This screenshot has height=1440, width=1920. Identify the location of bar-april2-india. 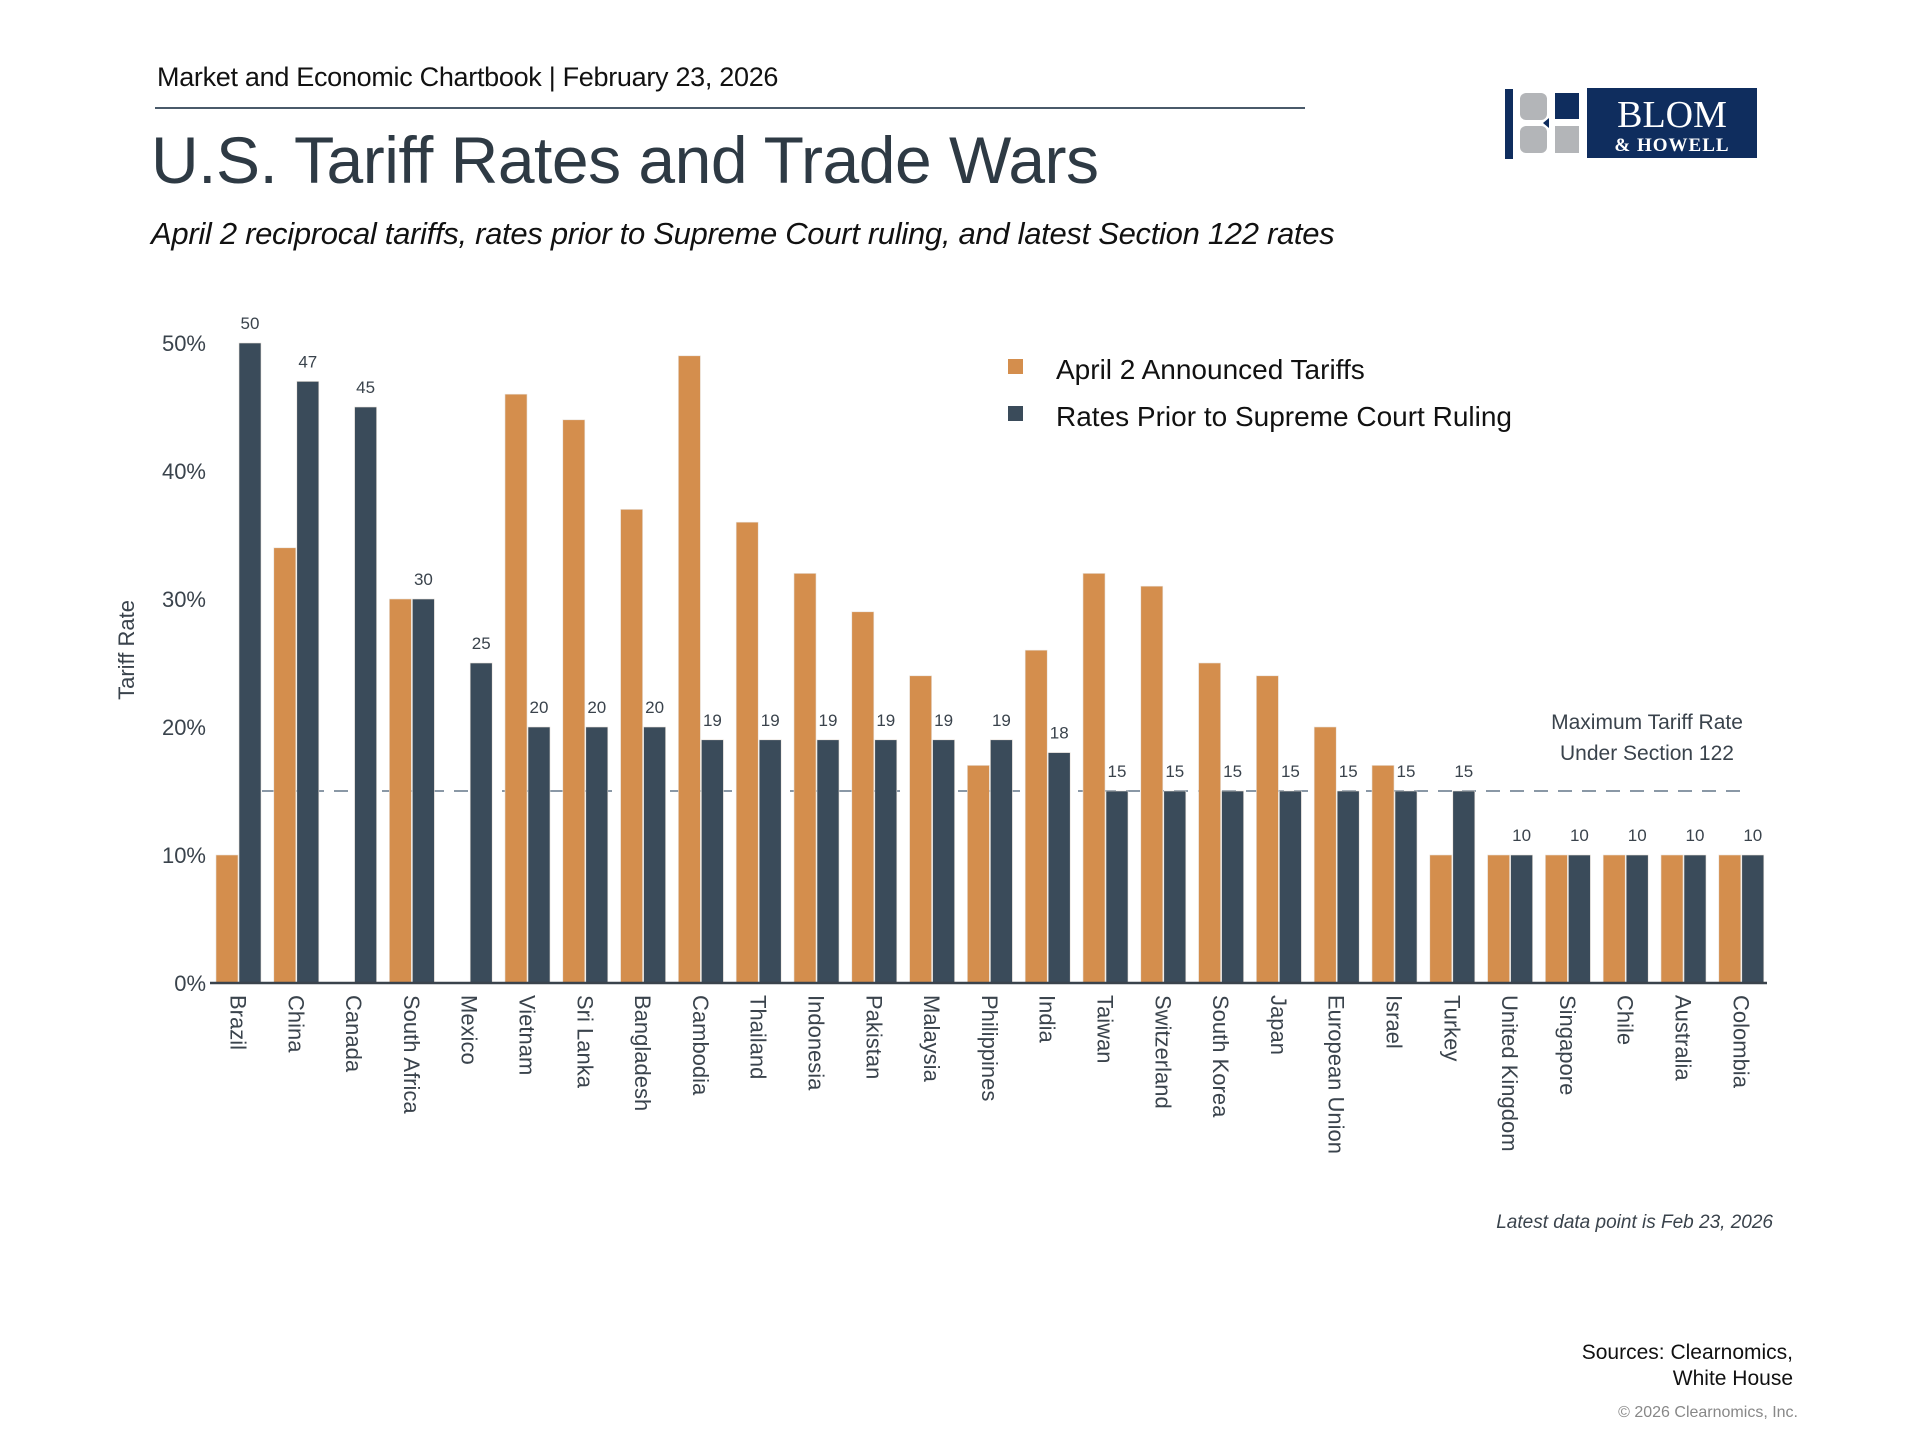
(1036, 816).